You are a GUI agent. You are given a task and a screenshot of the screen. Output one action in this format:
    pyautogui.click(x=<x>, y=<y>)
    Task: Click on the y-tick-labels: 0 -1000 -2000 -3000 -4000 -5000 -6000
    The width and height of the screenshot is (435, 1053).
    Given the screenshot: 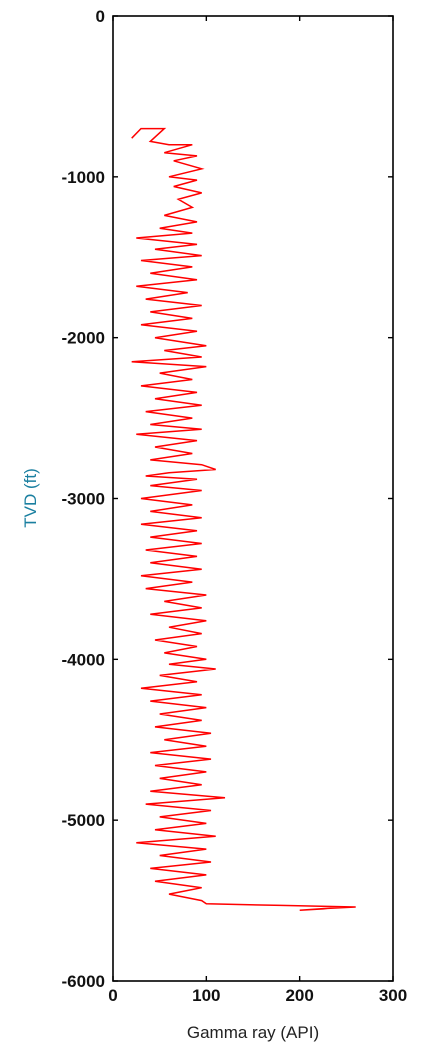 What is the action you would take?
    pyautogui.click(x=83, y=499)
    